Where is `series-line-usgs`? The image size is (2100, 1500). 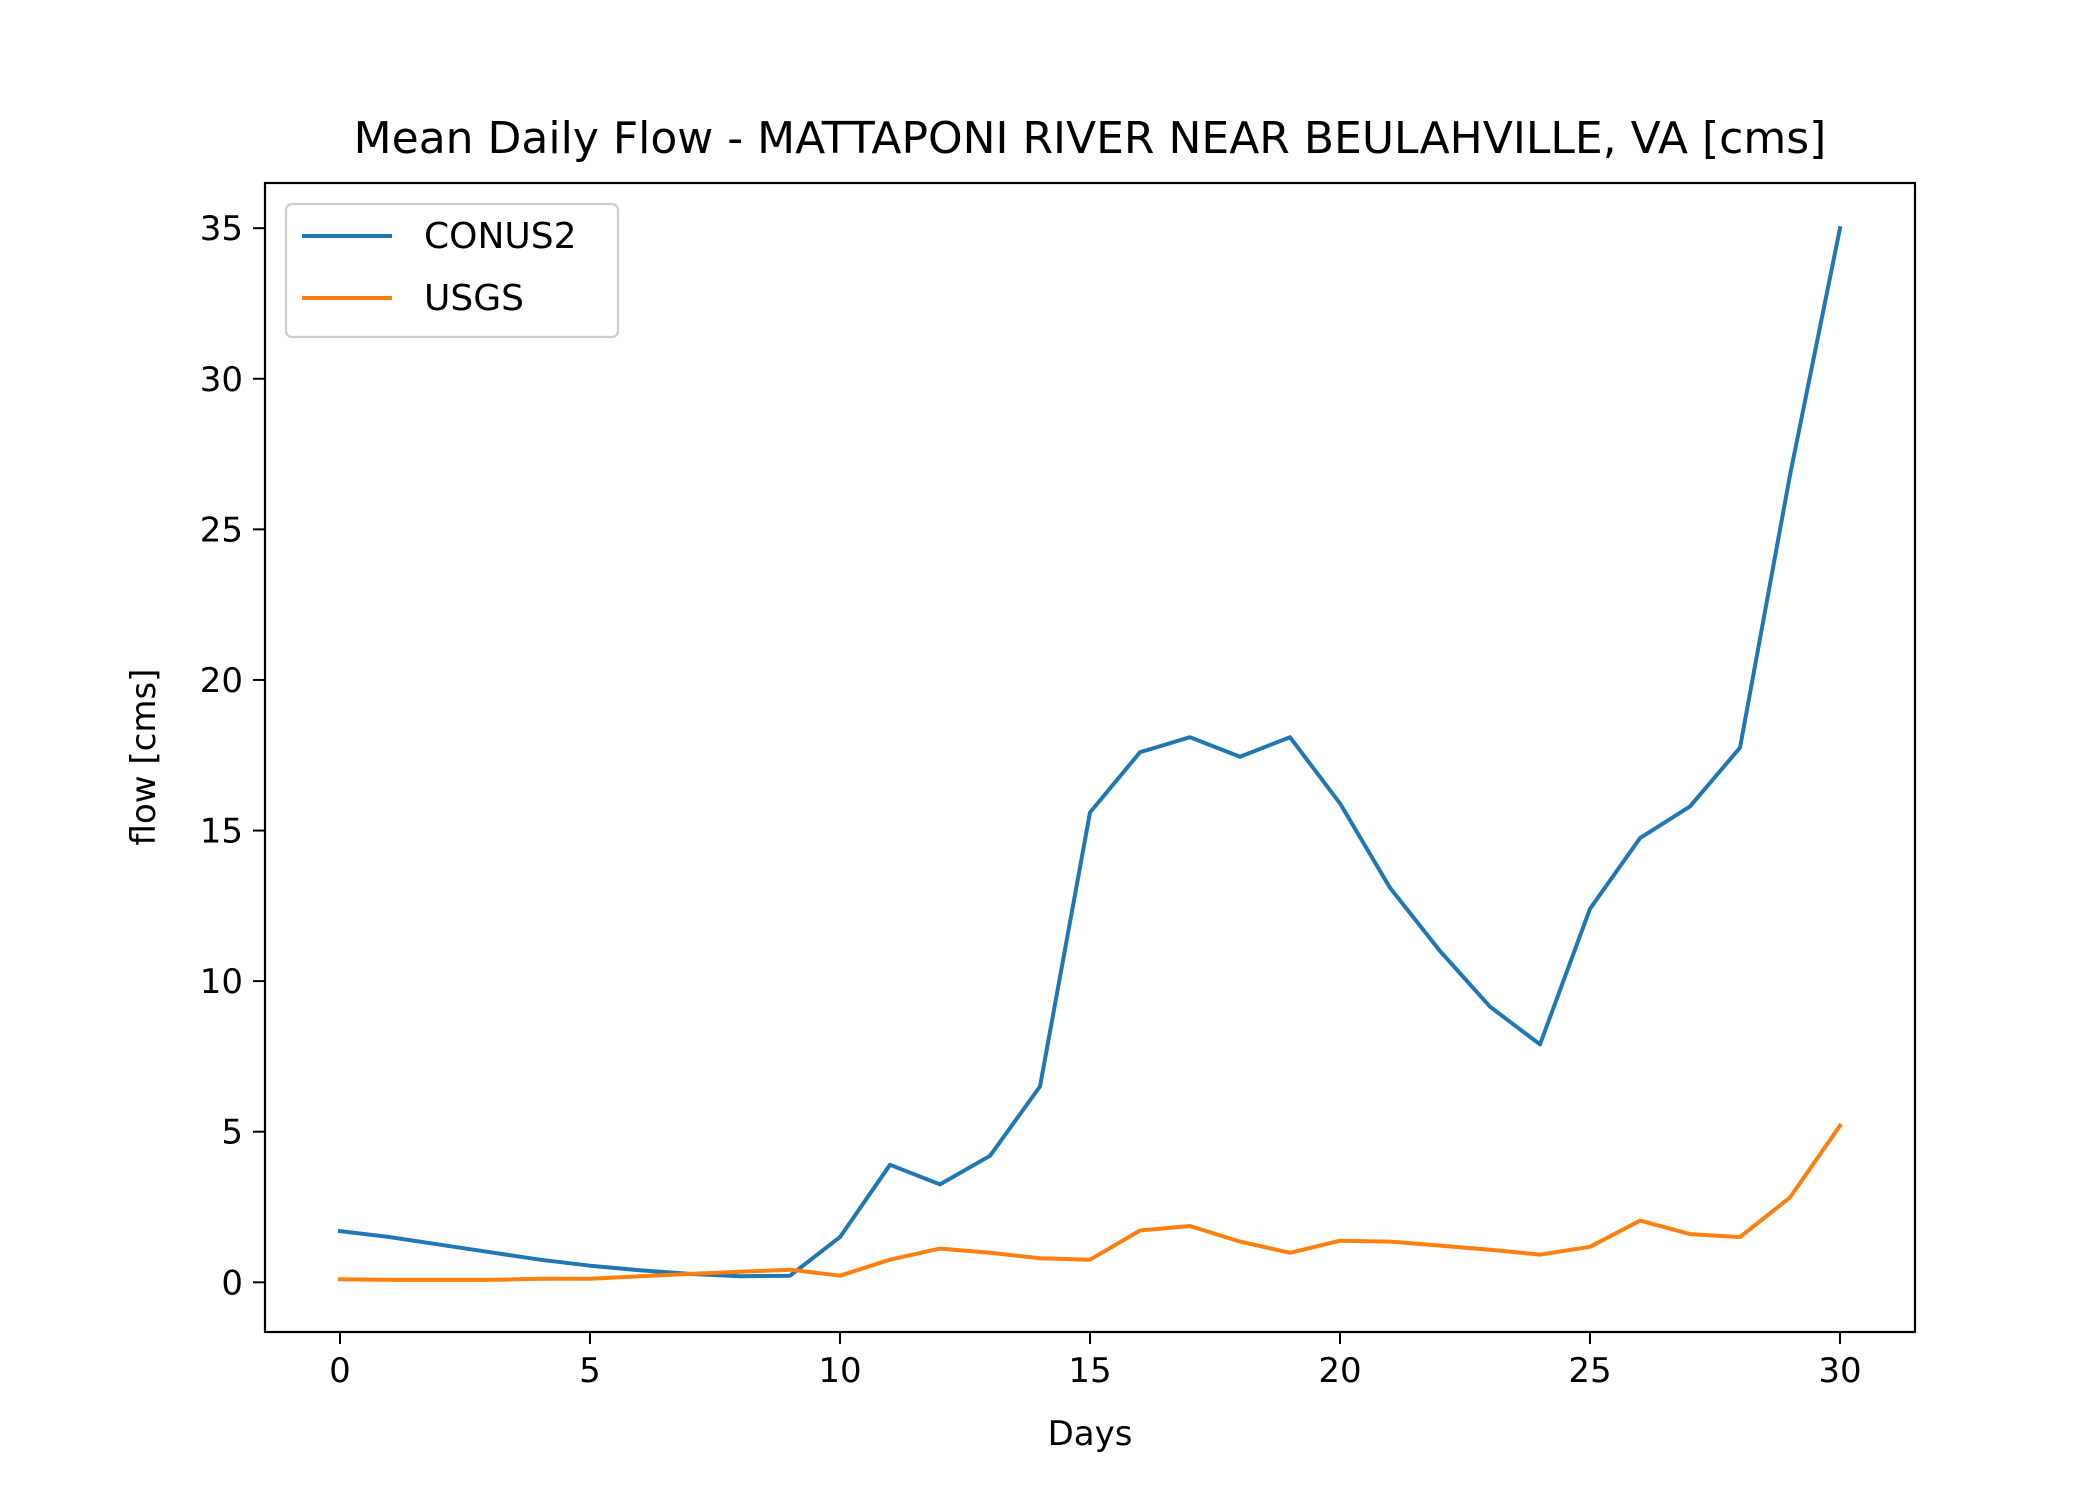
series-line-usgs is located at coordinates (1090, 1202).